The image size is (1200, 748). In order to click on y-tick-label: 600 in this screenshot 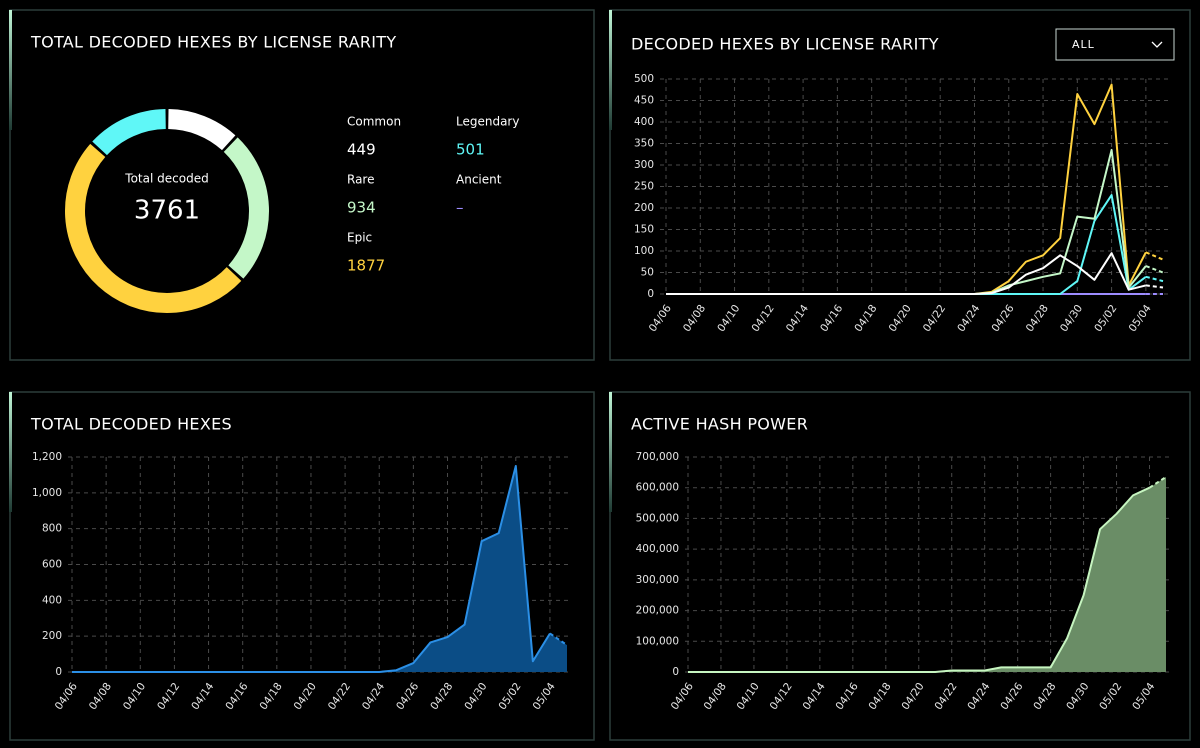, I will do `click(52, 565)`.